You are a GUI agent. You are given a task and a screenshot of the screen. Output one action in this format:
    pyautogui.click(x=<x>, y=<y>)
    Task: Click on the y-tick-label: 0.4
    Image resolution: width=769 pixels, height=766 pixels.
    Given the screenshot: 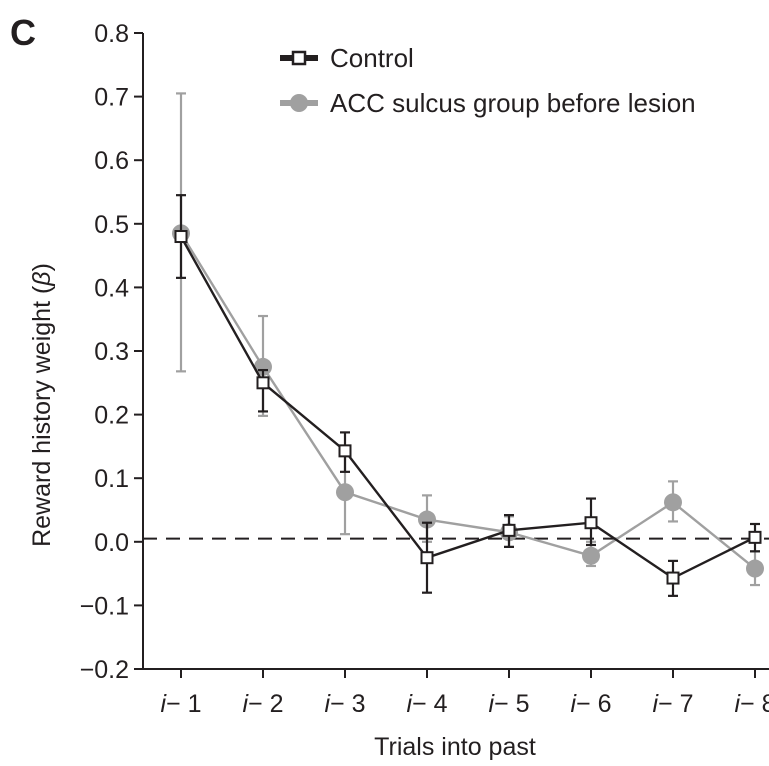 What is the action you would take?
    pyautogui.click(x=111, y=288)
    